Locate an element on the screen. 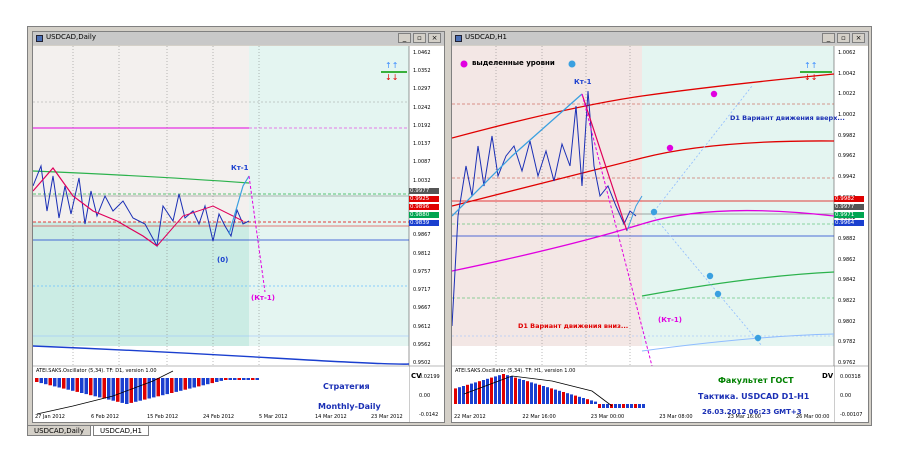  date-tick: 23 Mar 2012 is located at coordinates (387, 417).